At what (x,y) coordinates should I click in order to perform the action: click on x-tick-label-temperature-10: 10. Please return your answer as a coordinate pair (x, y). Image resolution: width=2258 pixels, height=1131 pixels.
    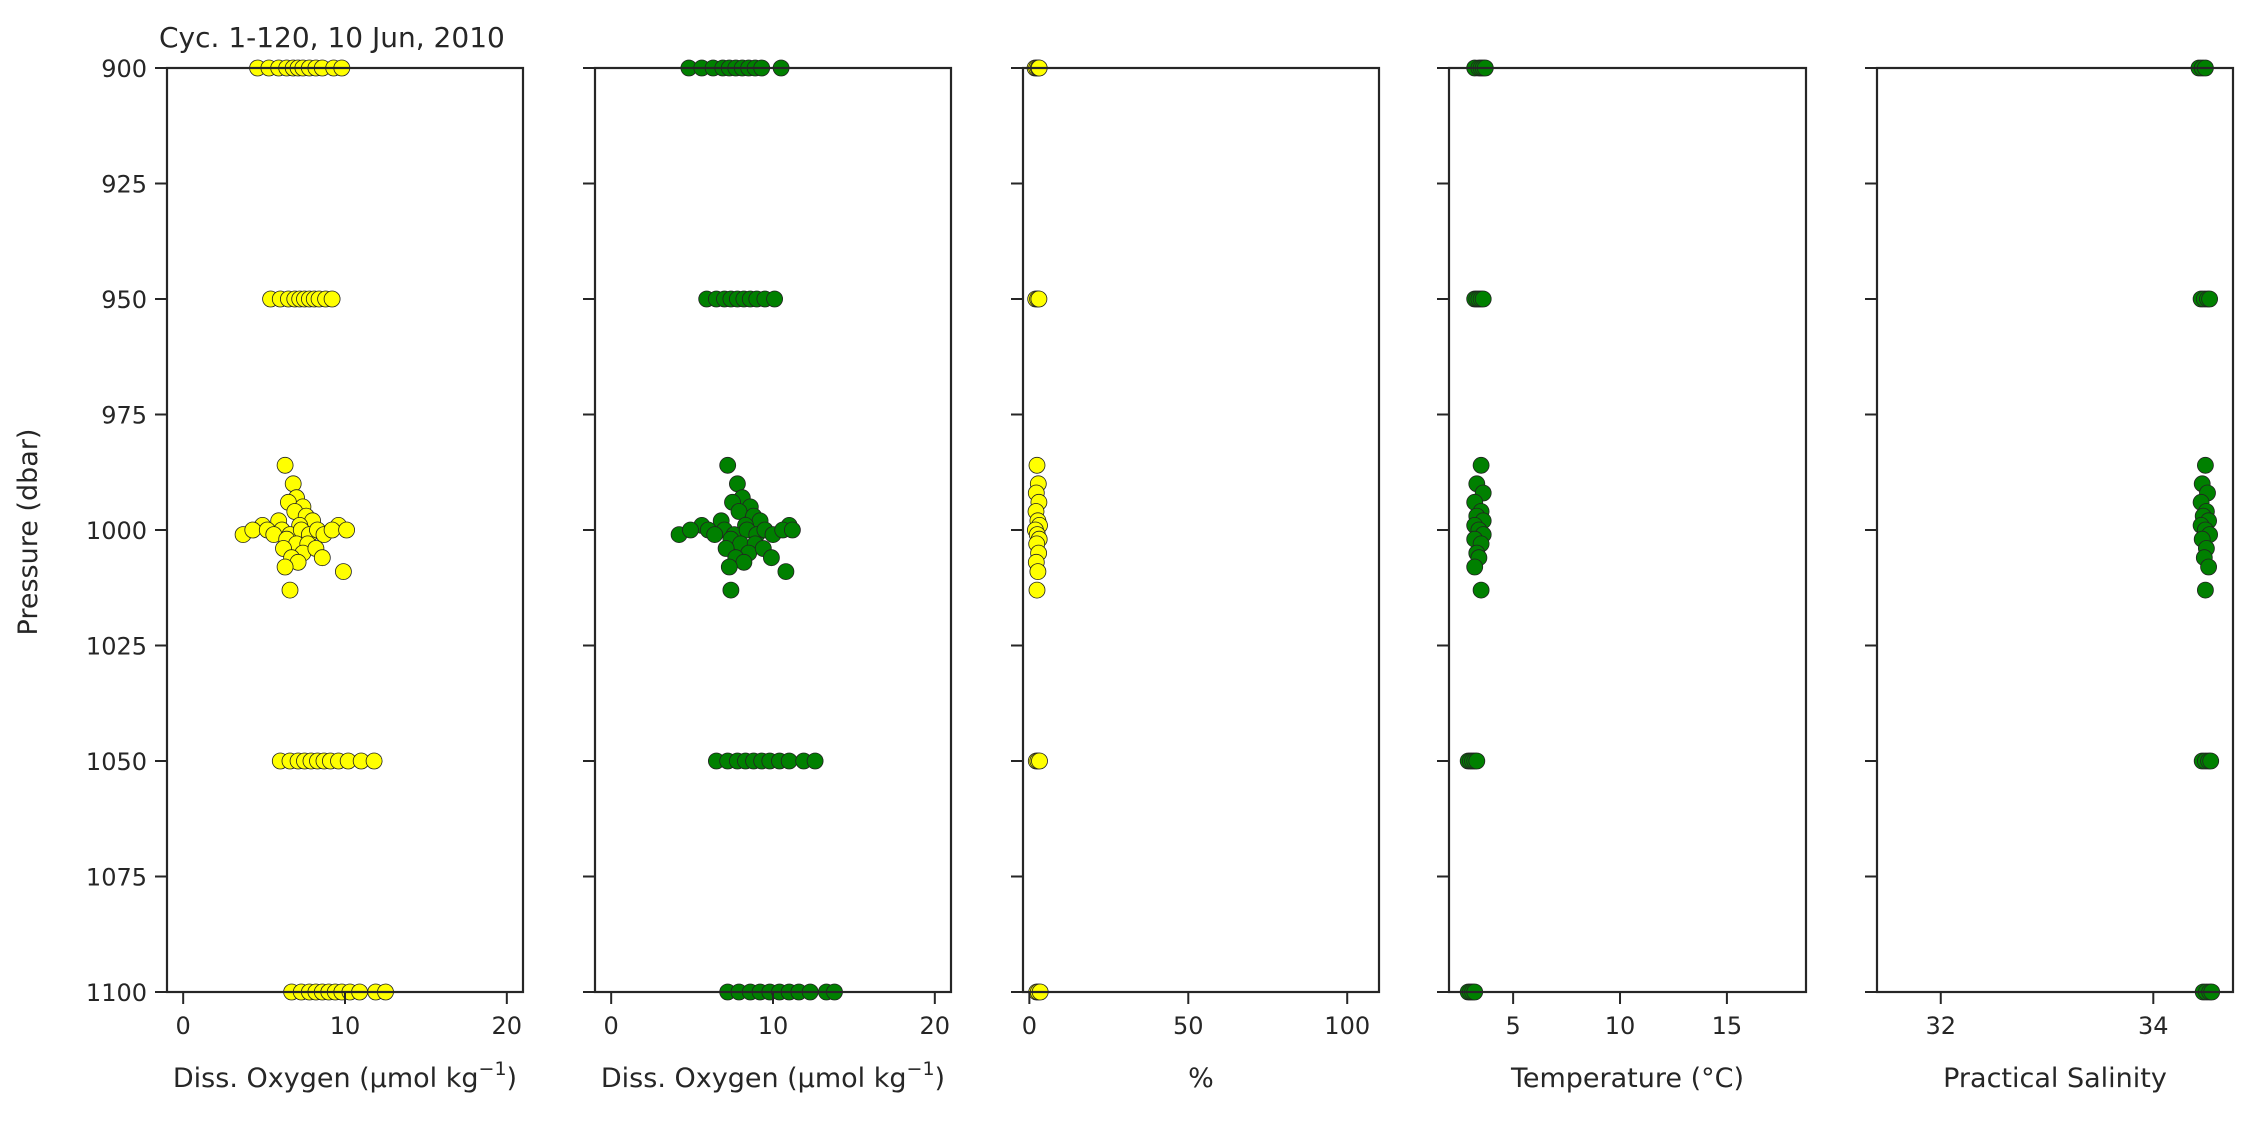
    Looking at the image, I should click on (1620, 1026).